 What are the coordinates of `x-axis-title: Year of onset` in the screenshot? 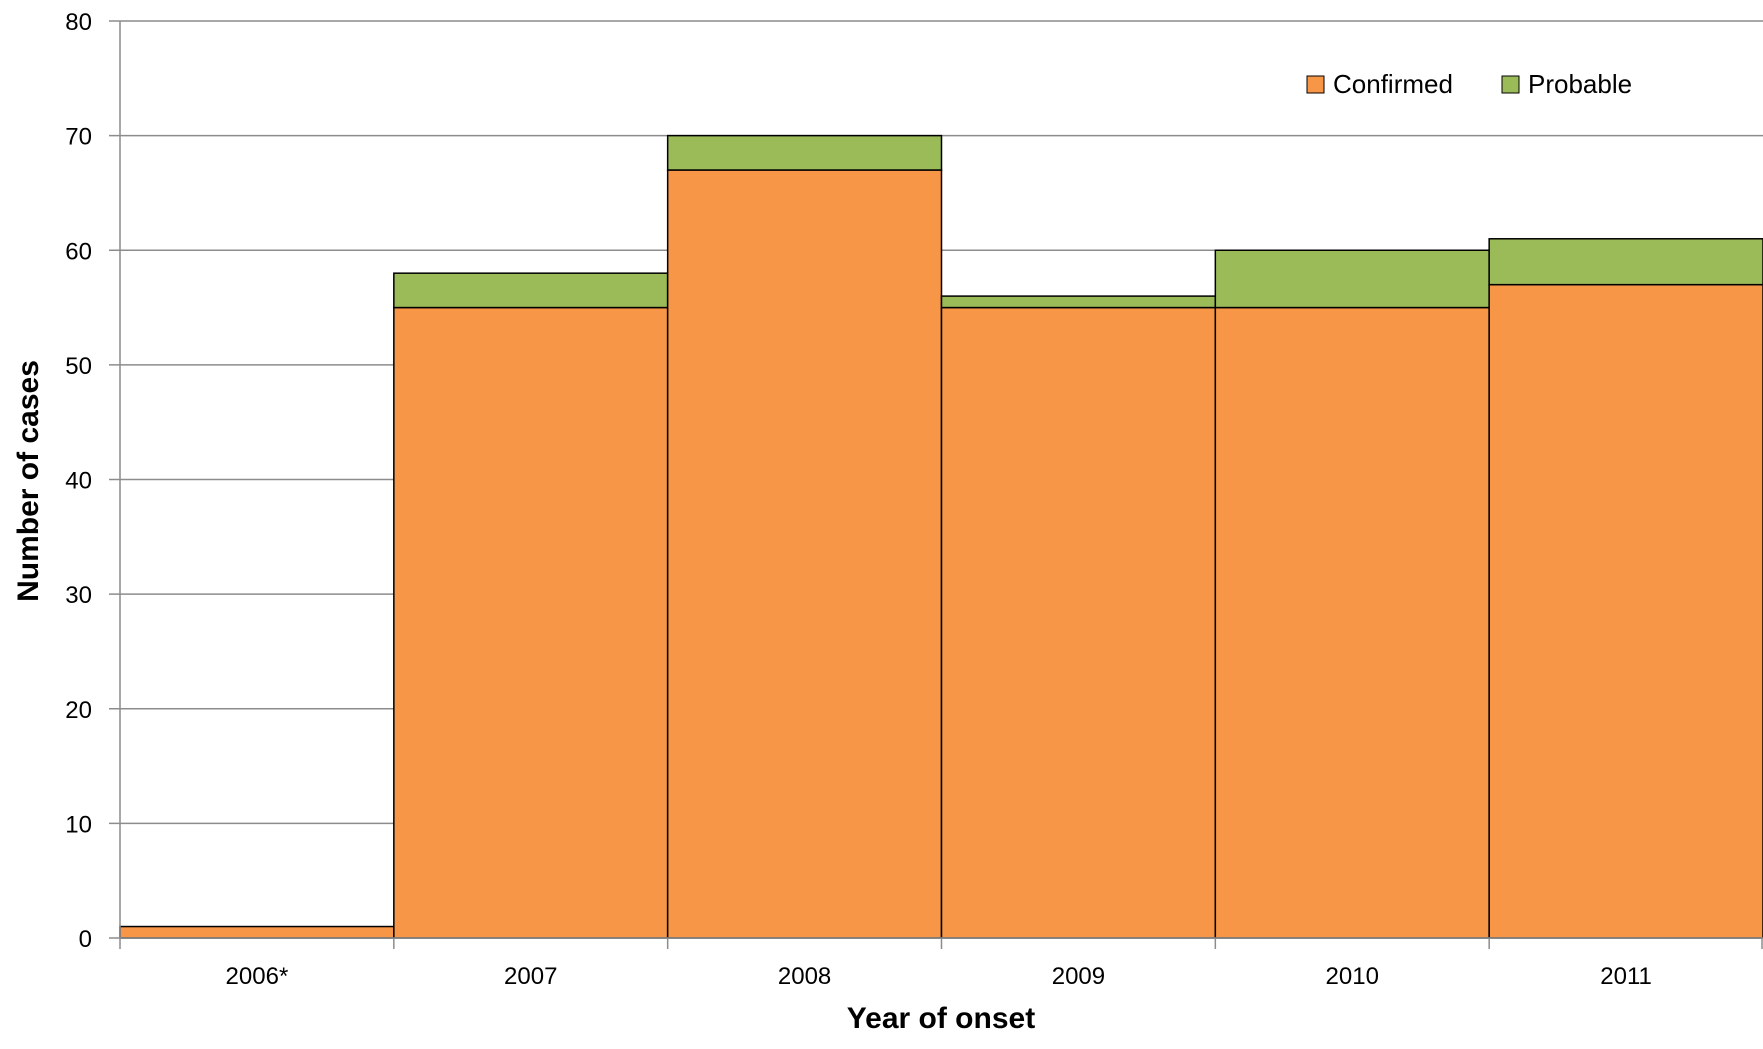 It's located at (941, 1018).